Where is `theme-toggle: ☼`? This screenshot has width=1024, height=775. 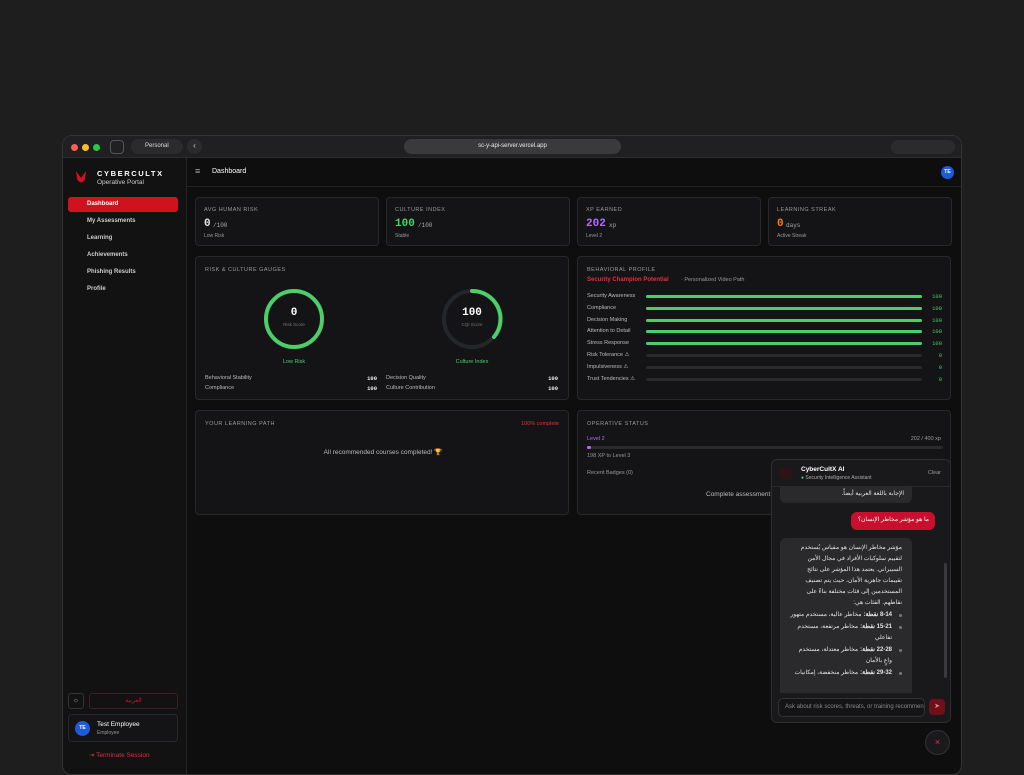 theme-toggle: ☼ is located at coordinates (76, 701).